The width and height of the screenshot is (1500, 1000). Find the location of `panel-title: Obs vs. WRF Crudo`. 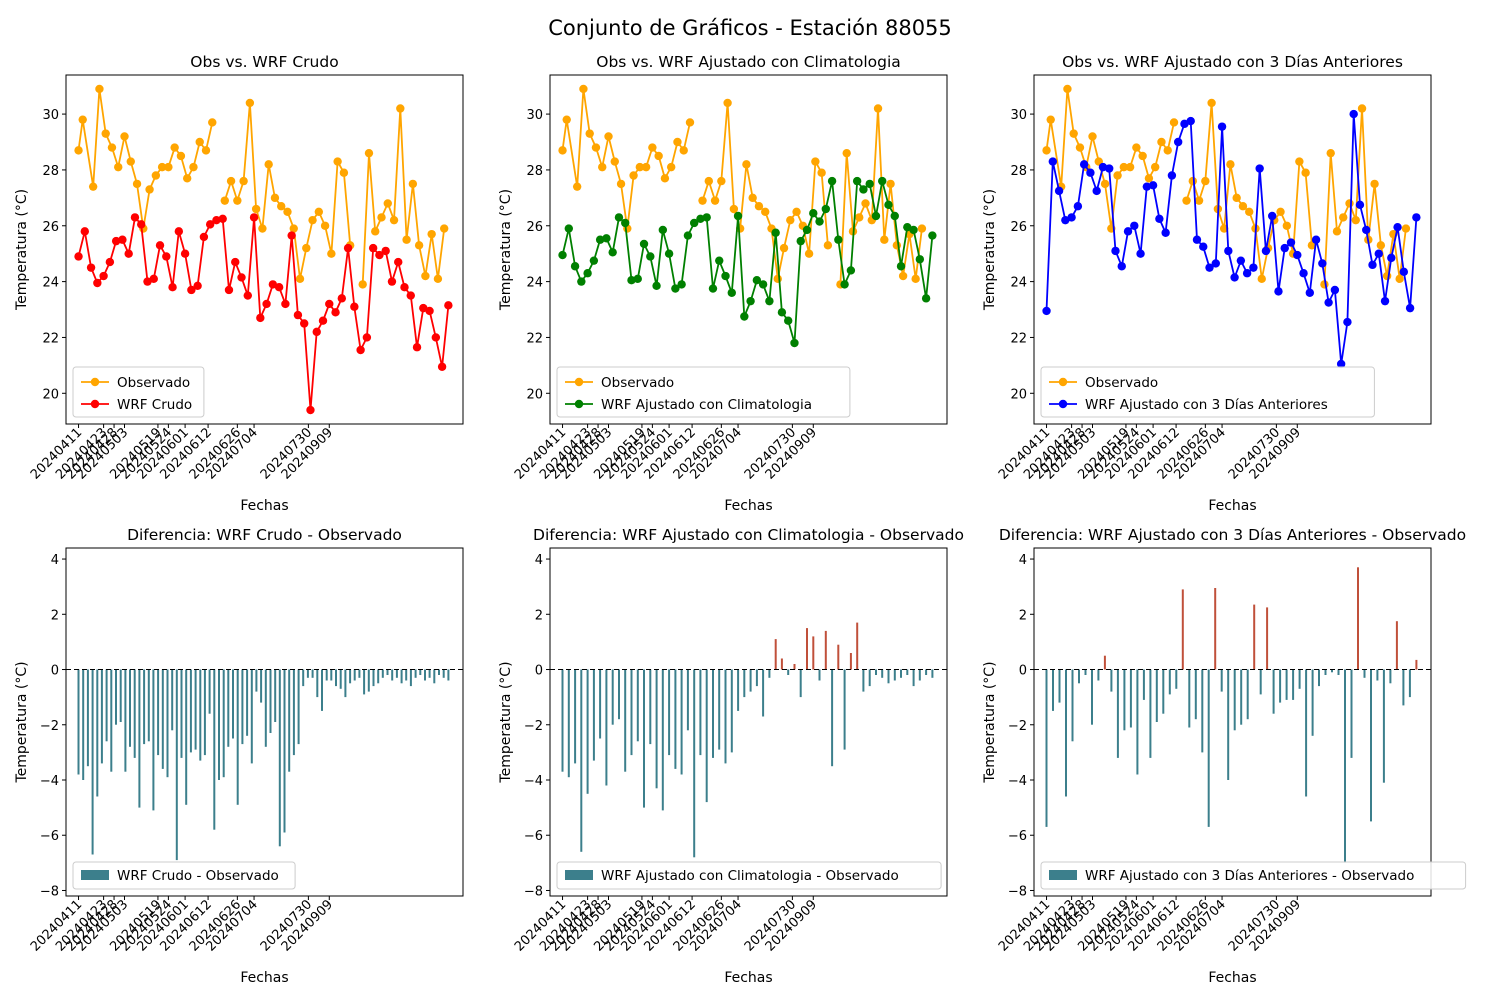

panel-title: Obs vs. WRF Crudo is located at coordinates (264, 62).